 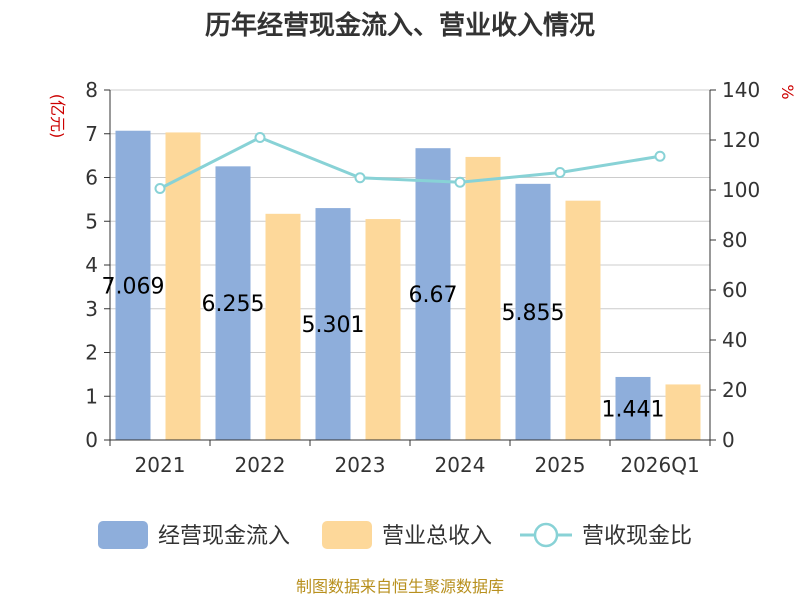 What do you see at coordinates (224, 536) in the screenshot?
I see `legend-label: 经营现金流入` at bounding box center [224, 536].